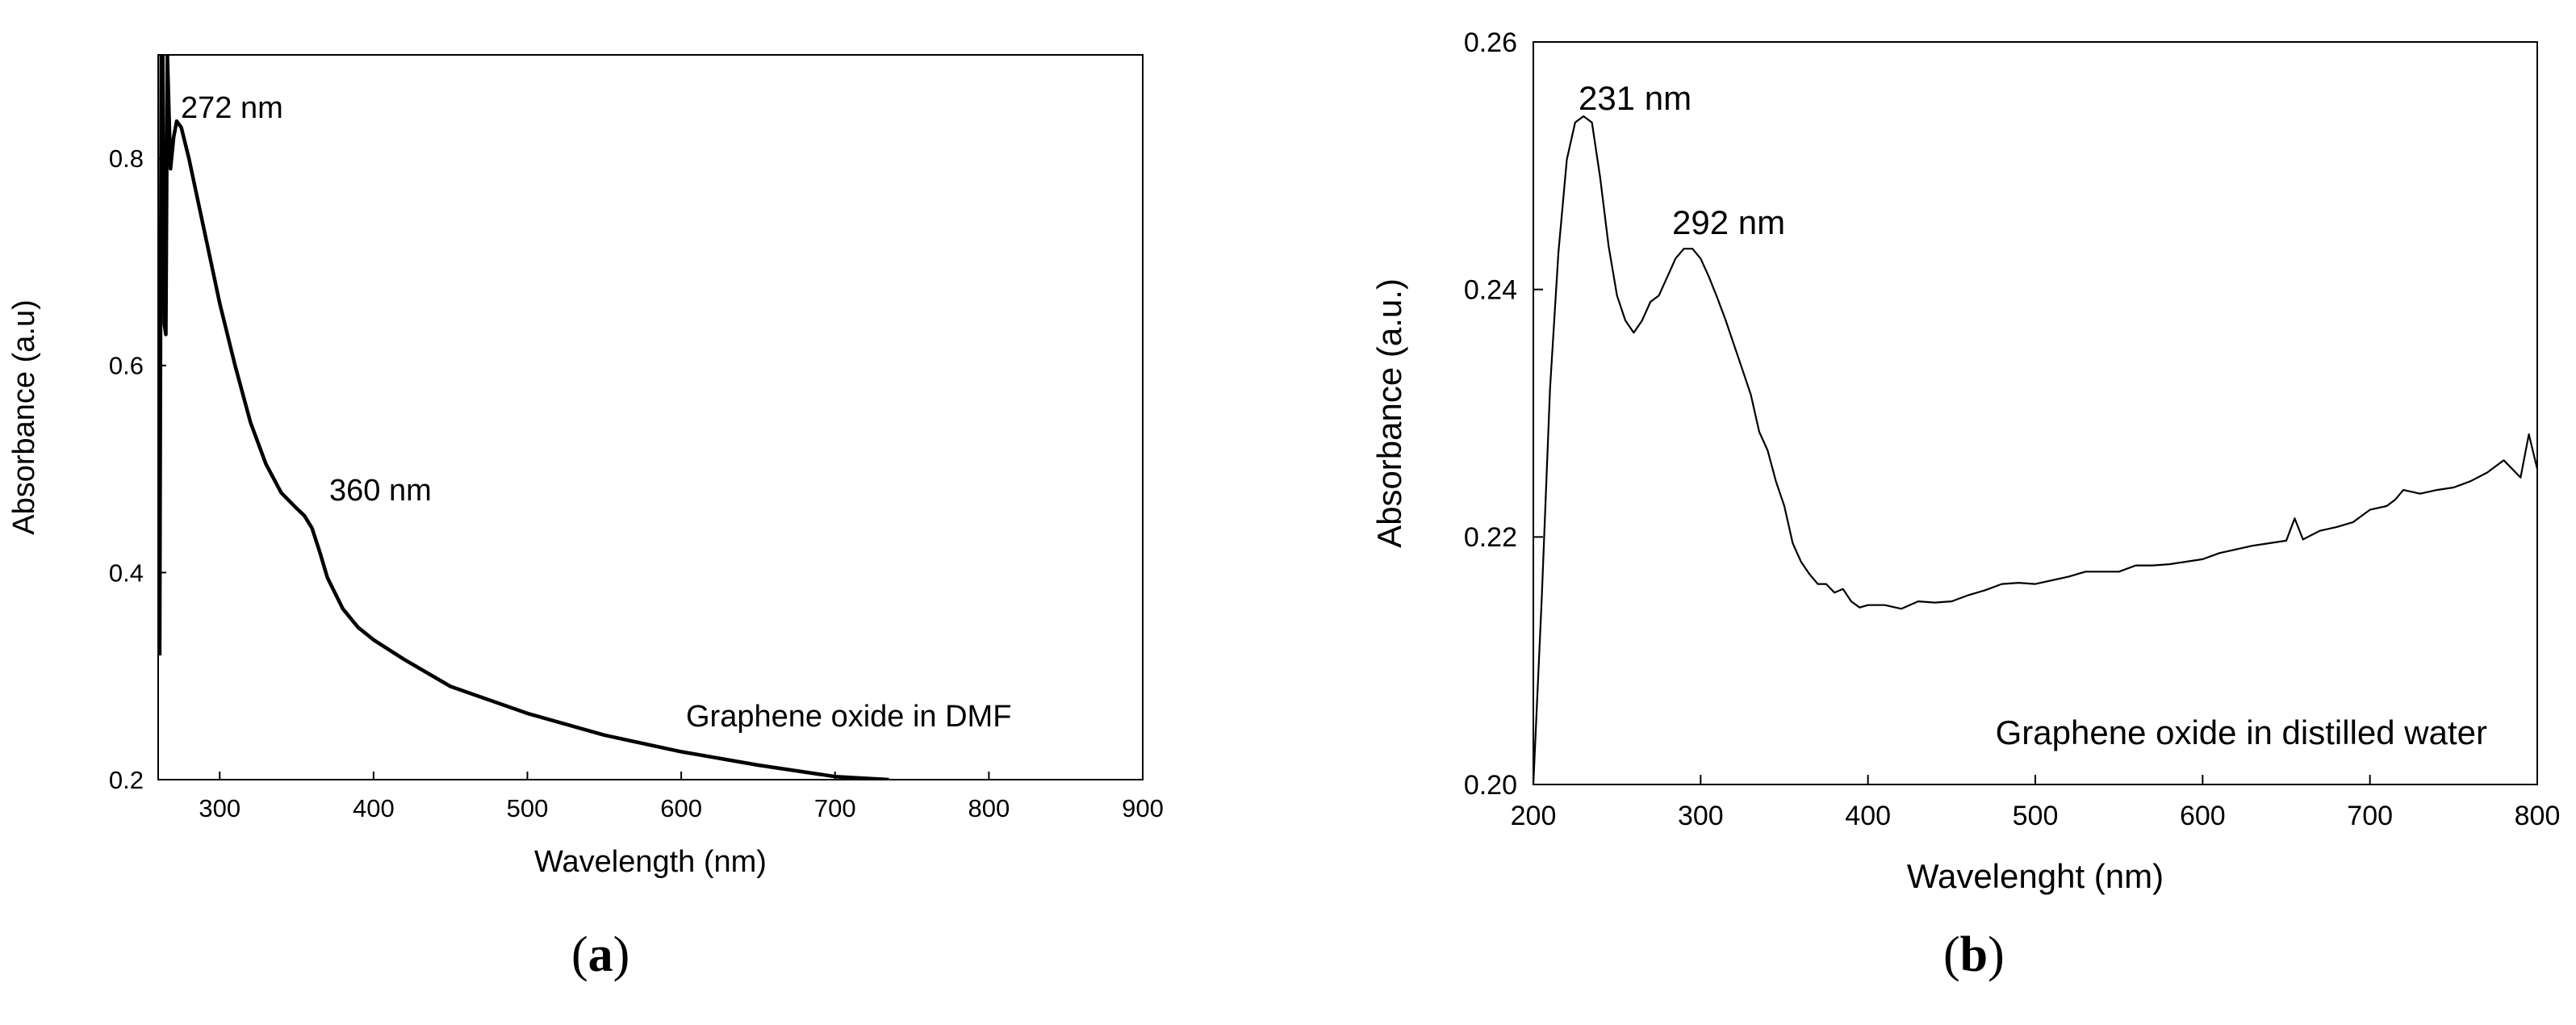 The image size is (2576, 1025). I want to click on y-tick-label: 0.2, so click(126, 780).